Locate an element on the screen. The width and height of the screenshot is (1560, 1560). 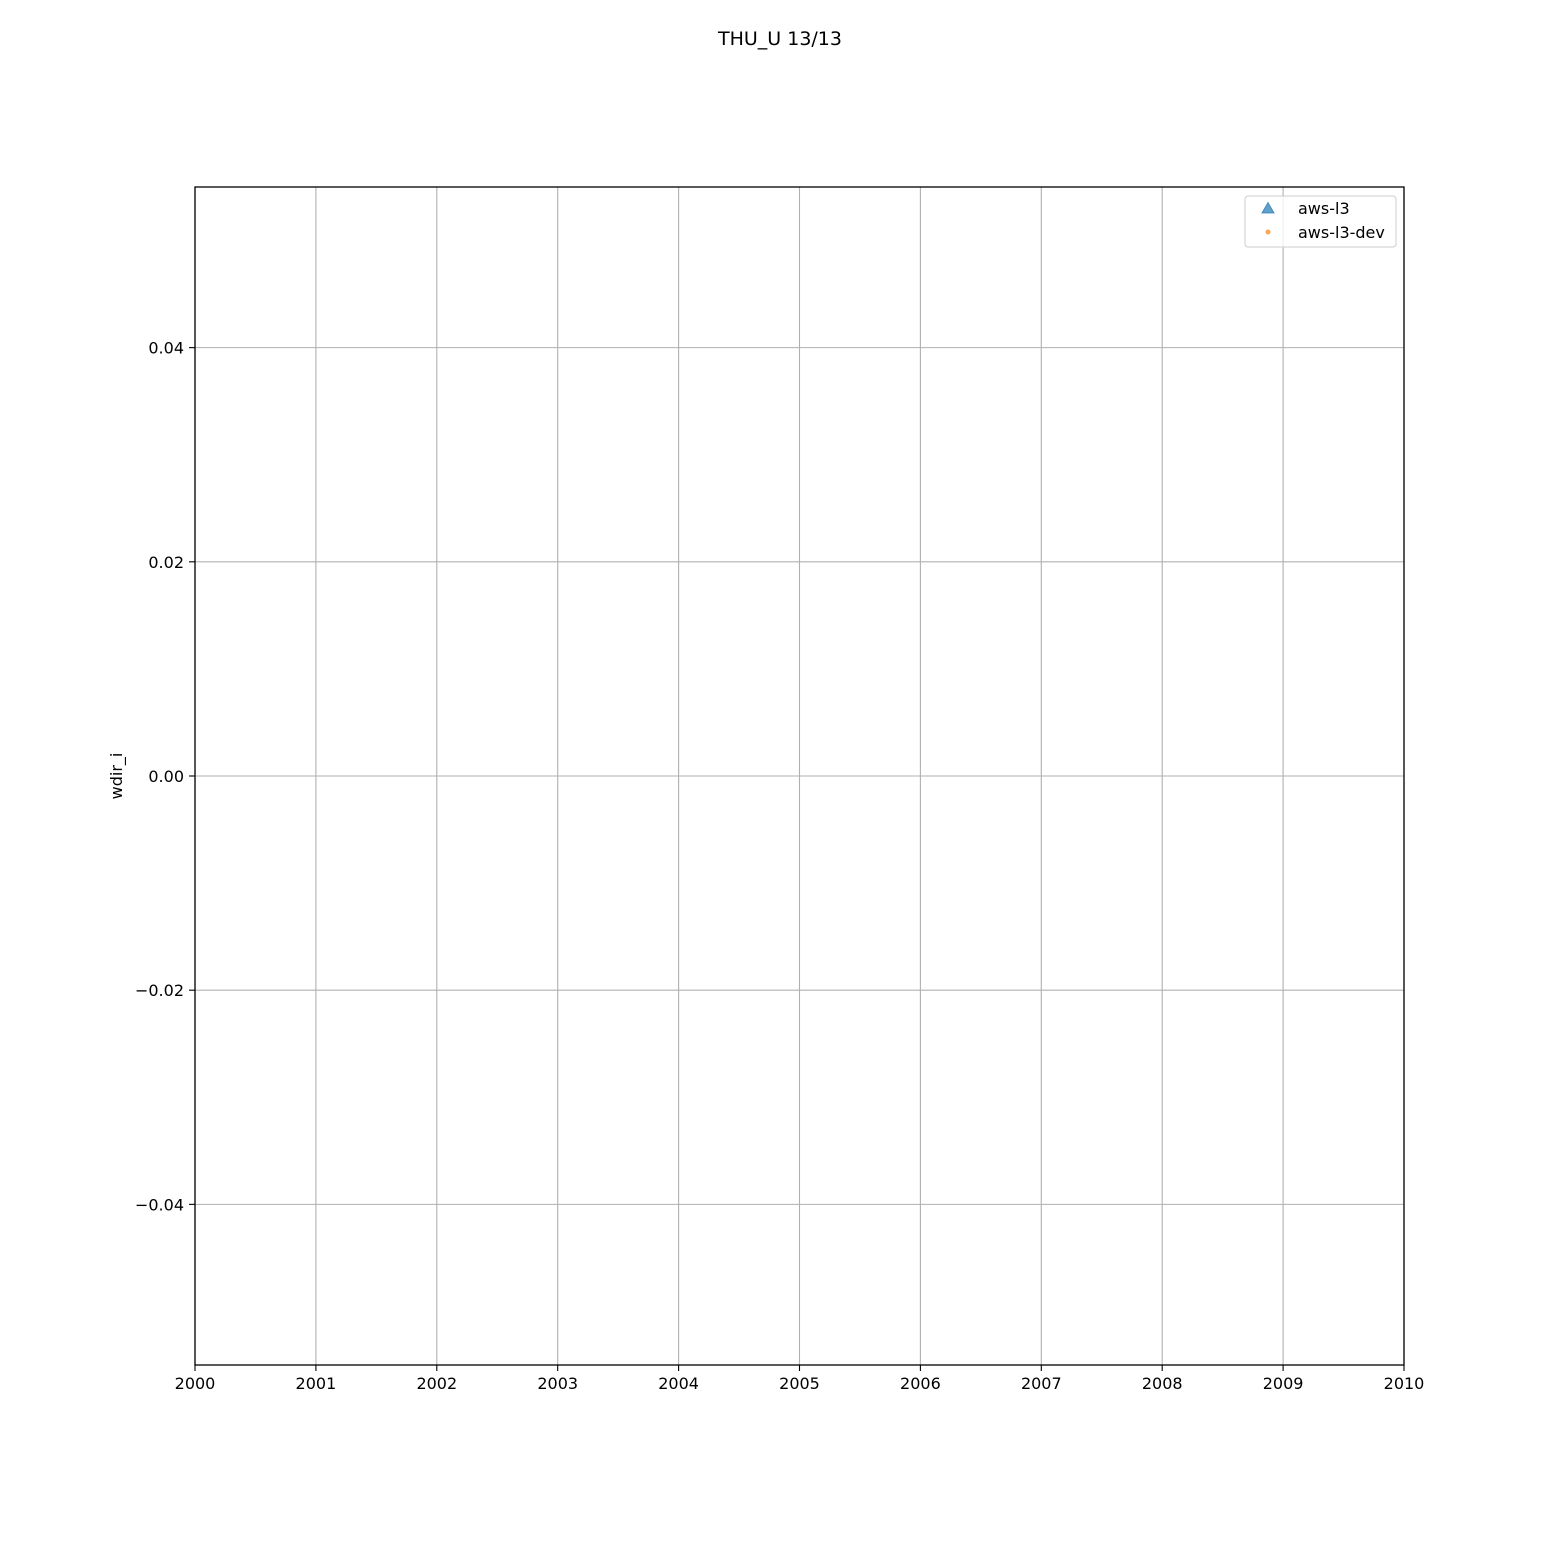
y-tick-label: 0.00 is located at coordinates (166, 776).